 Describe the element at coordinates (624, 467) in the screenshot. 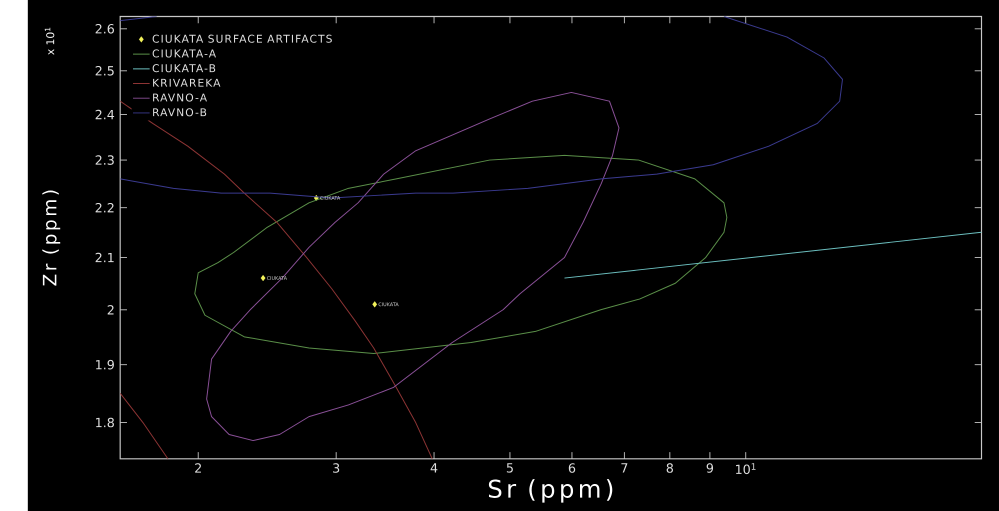

I see `x-tick-label: 7` at that location.